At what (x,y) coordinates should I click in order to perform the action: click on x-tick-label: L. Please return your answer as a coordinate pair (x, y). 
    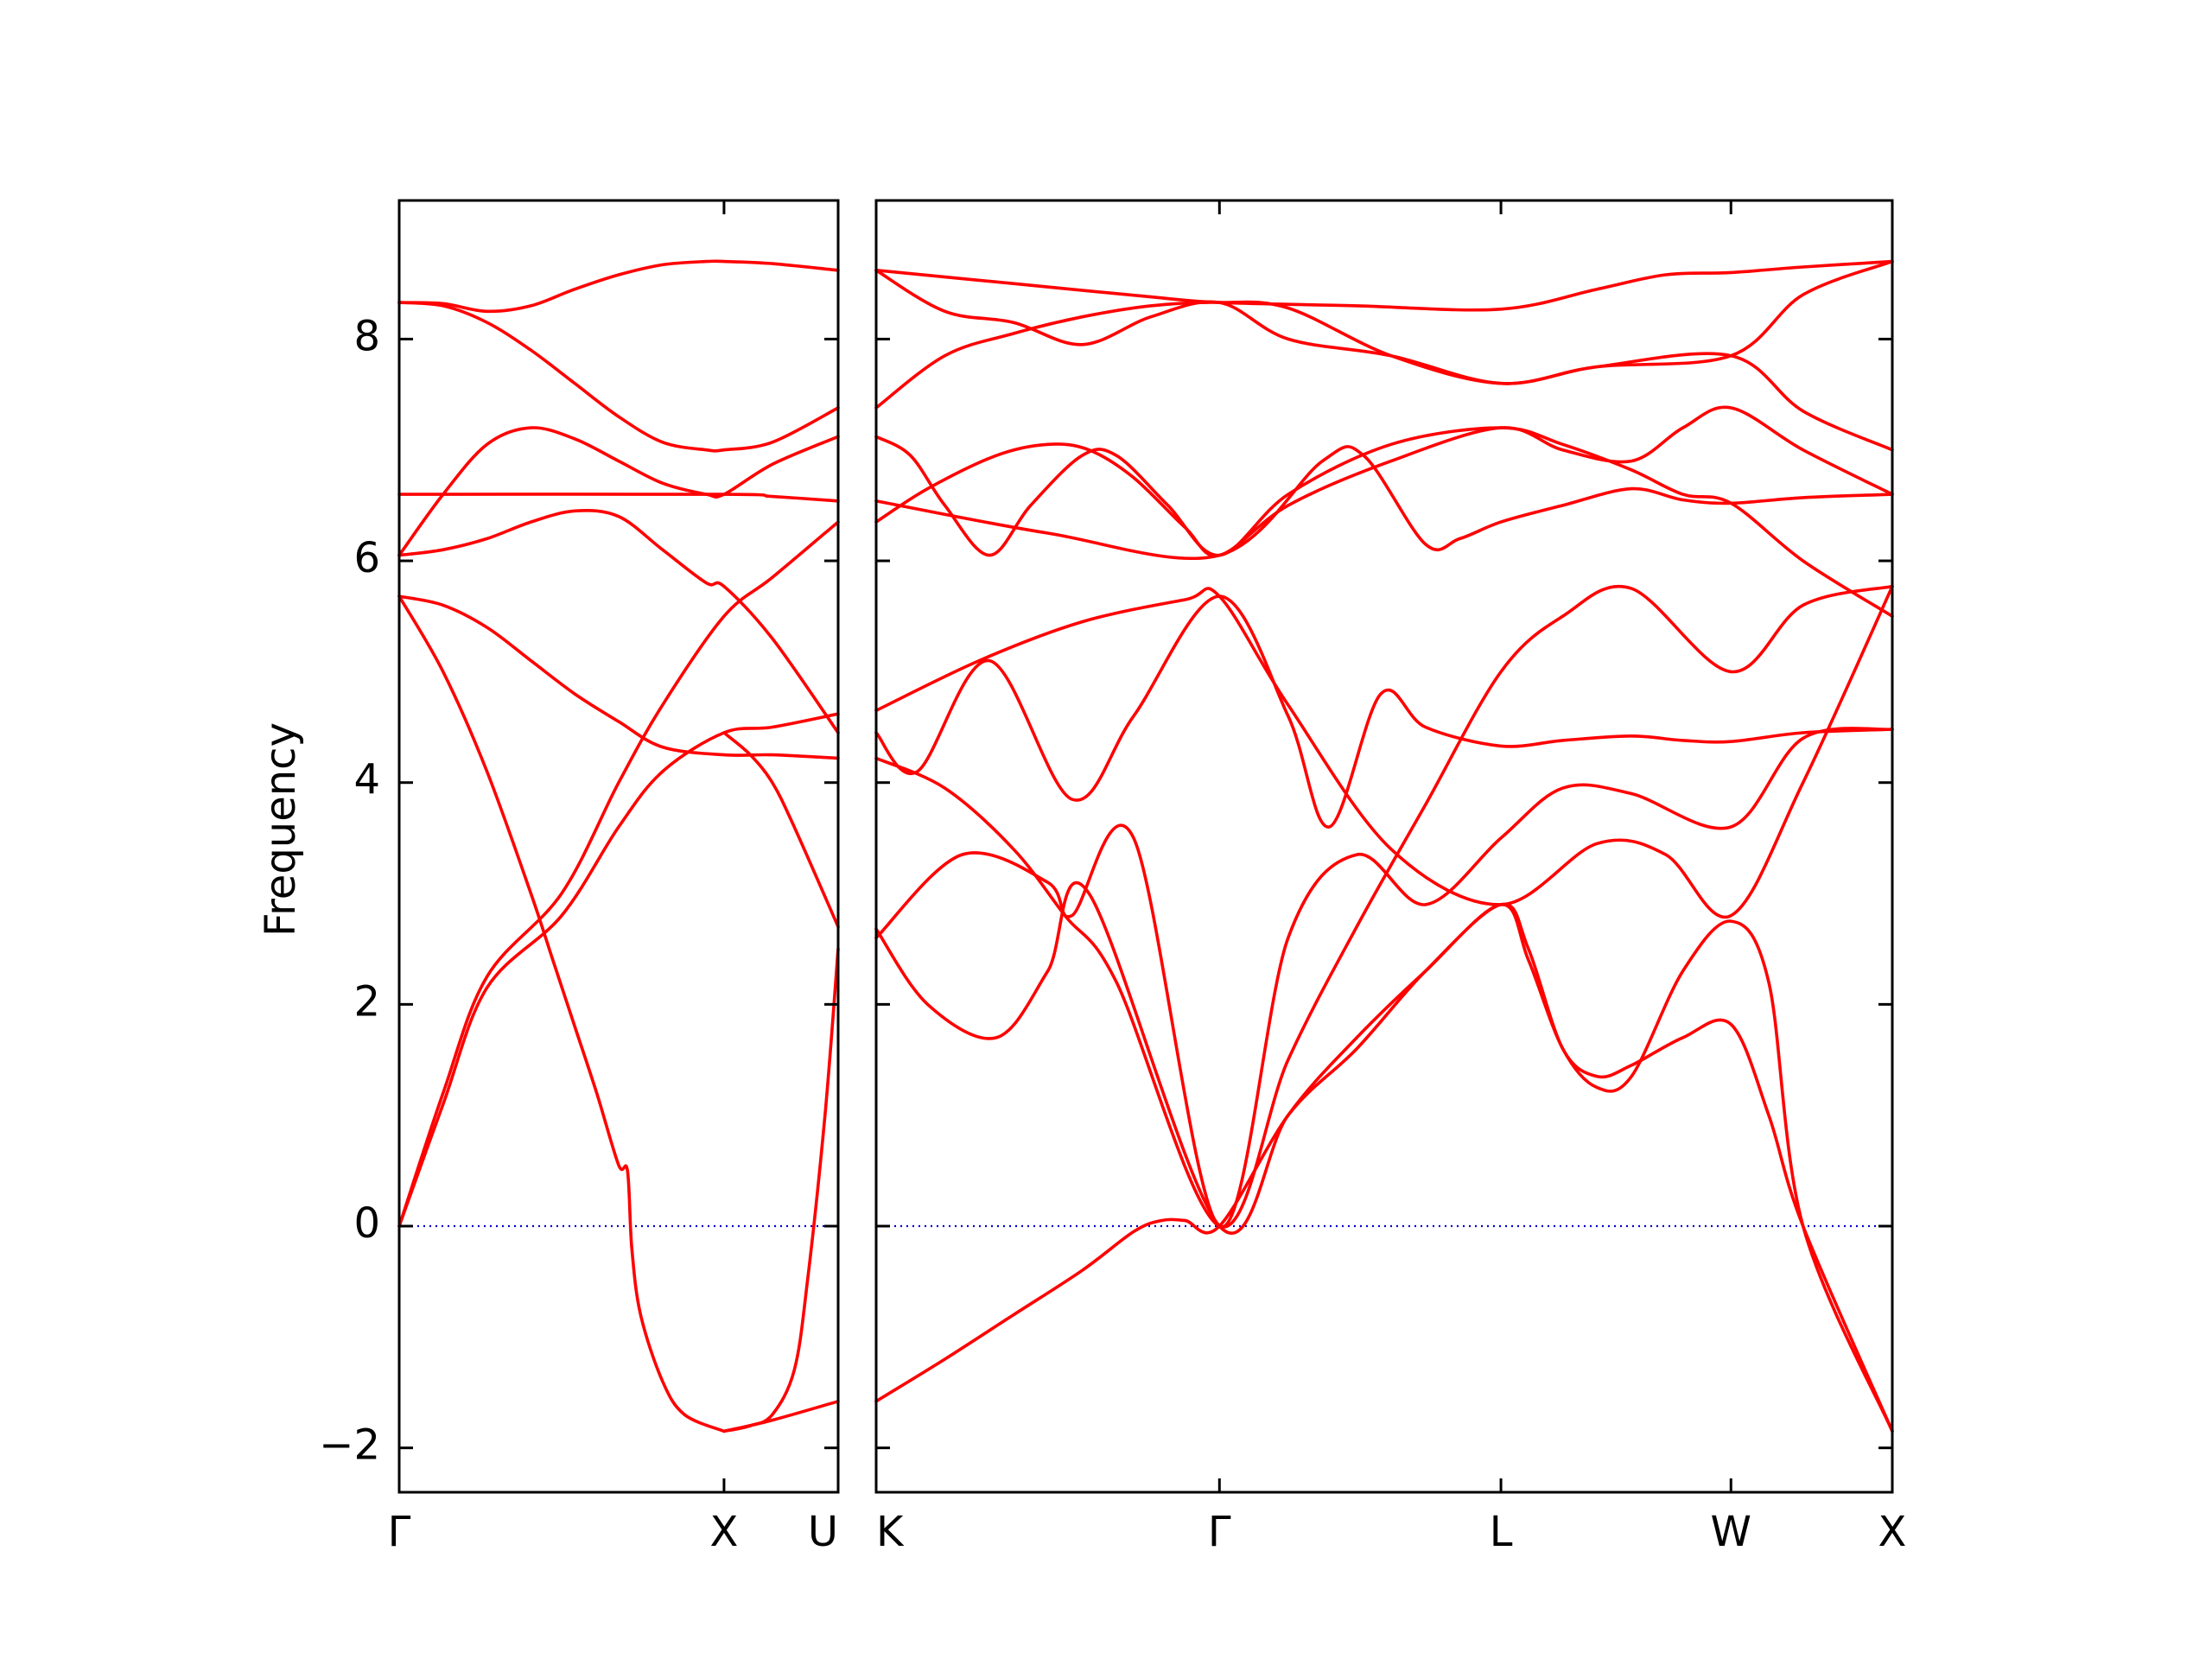
    Looking at the image, I should click on (1501, 1532).